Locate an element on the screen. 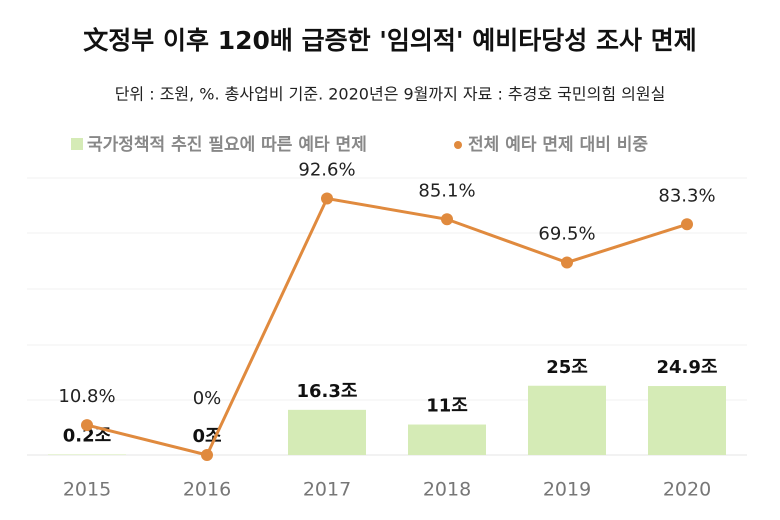 The image size is (780, 520). line-value-label: 69.5% is located at coordinates (566, 233).